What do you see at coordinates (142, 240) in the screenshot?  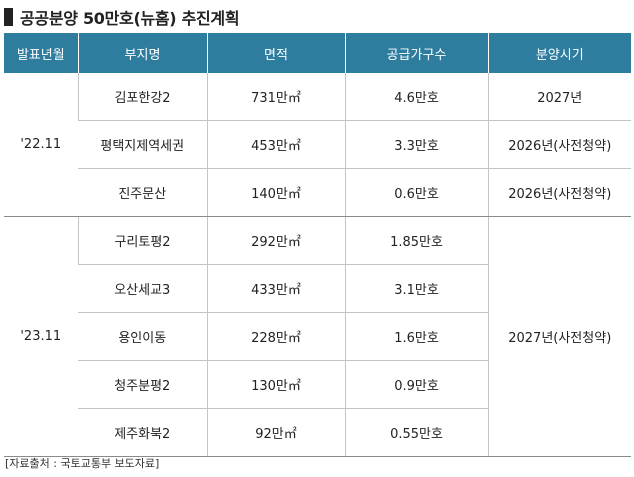 I see `site-name-cell: 구리토평2` at bounding box center [142, 240].